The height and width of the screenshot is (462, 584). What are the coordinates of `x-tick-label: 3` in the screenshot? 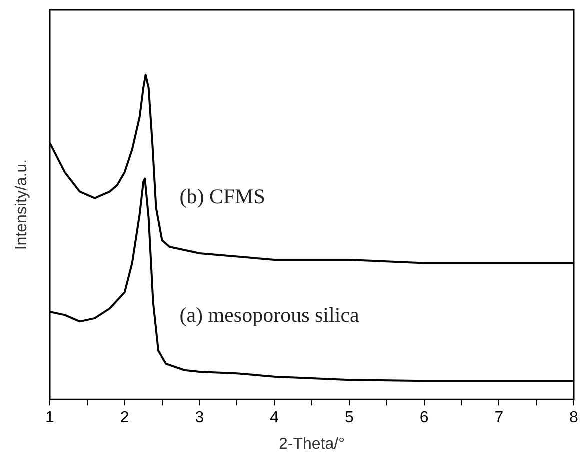 It's located at (199, 418).